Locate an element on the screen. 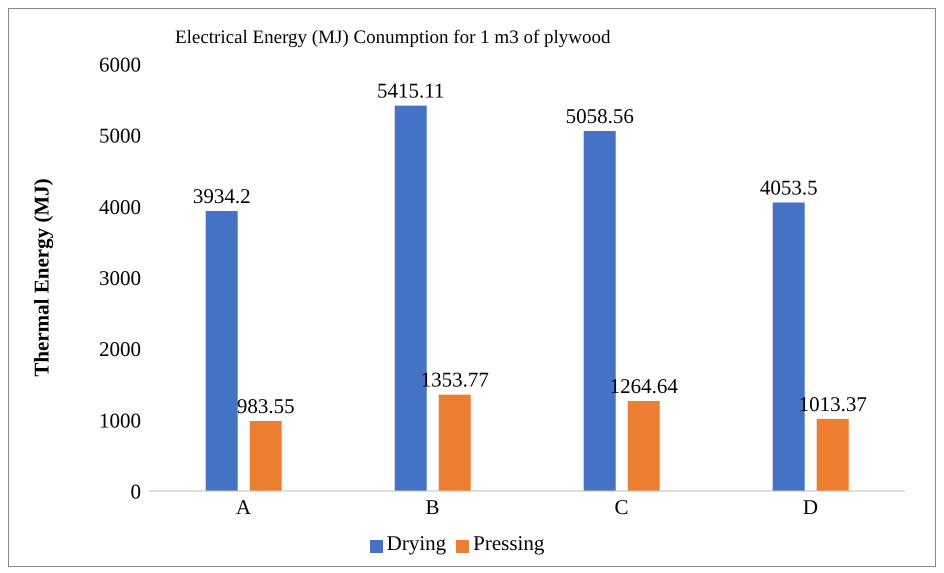 The image size is (944, 573). legend-label: Pressing is located at coordinates (508, 543).